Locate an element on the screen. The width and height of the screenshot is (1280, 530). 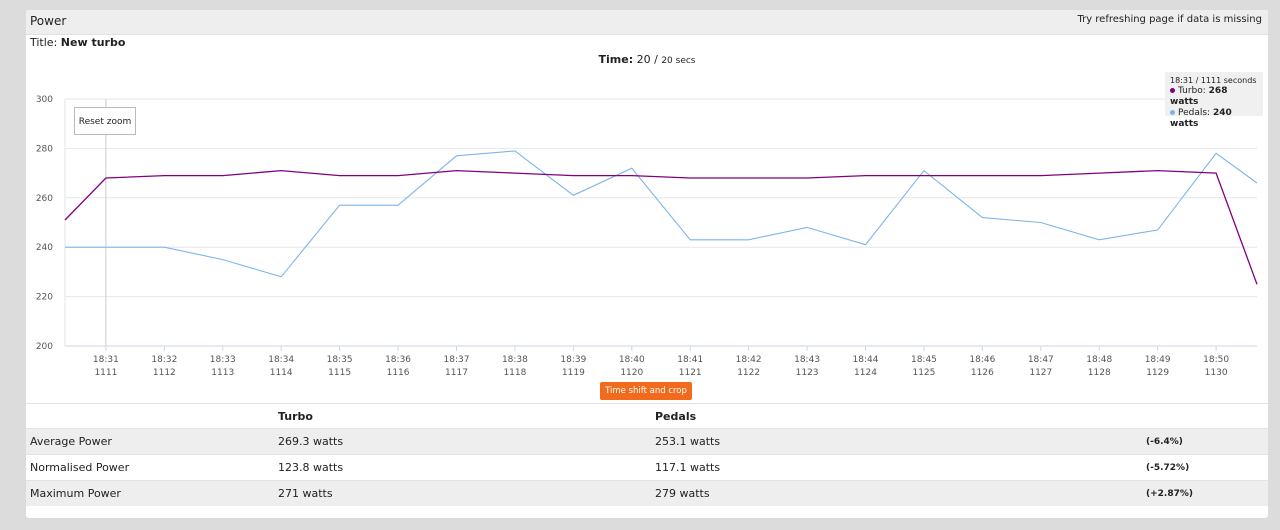
pedals-dot-icon is located at coordinates (1172, 112).